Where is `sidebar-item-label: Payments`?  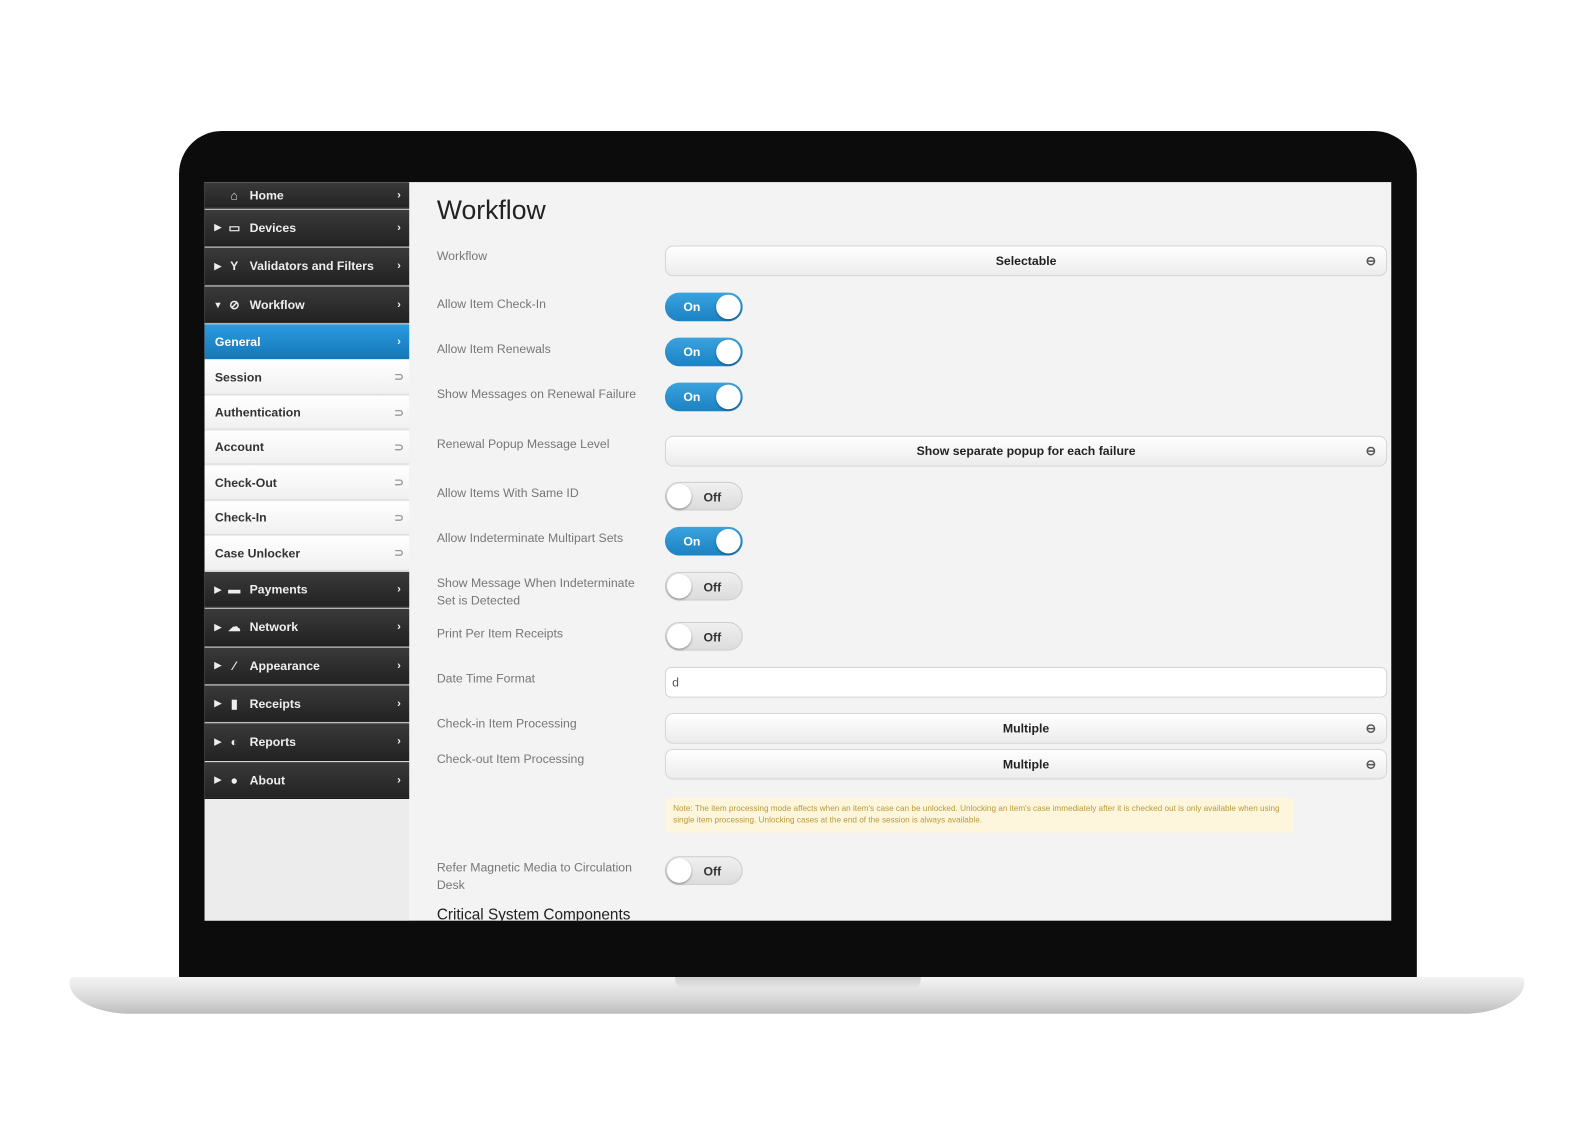
sidebar-item-label: Payments is located at coordinates (278, 589).